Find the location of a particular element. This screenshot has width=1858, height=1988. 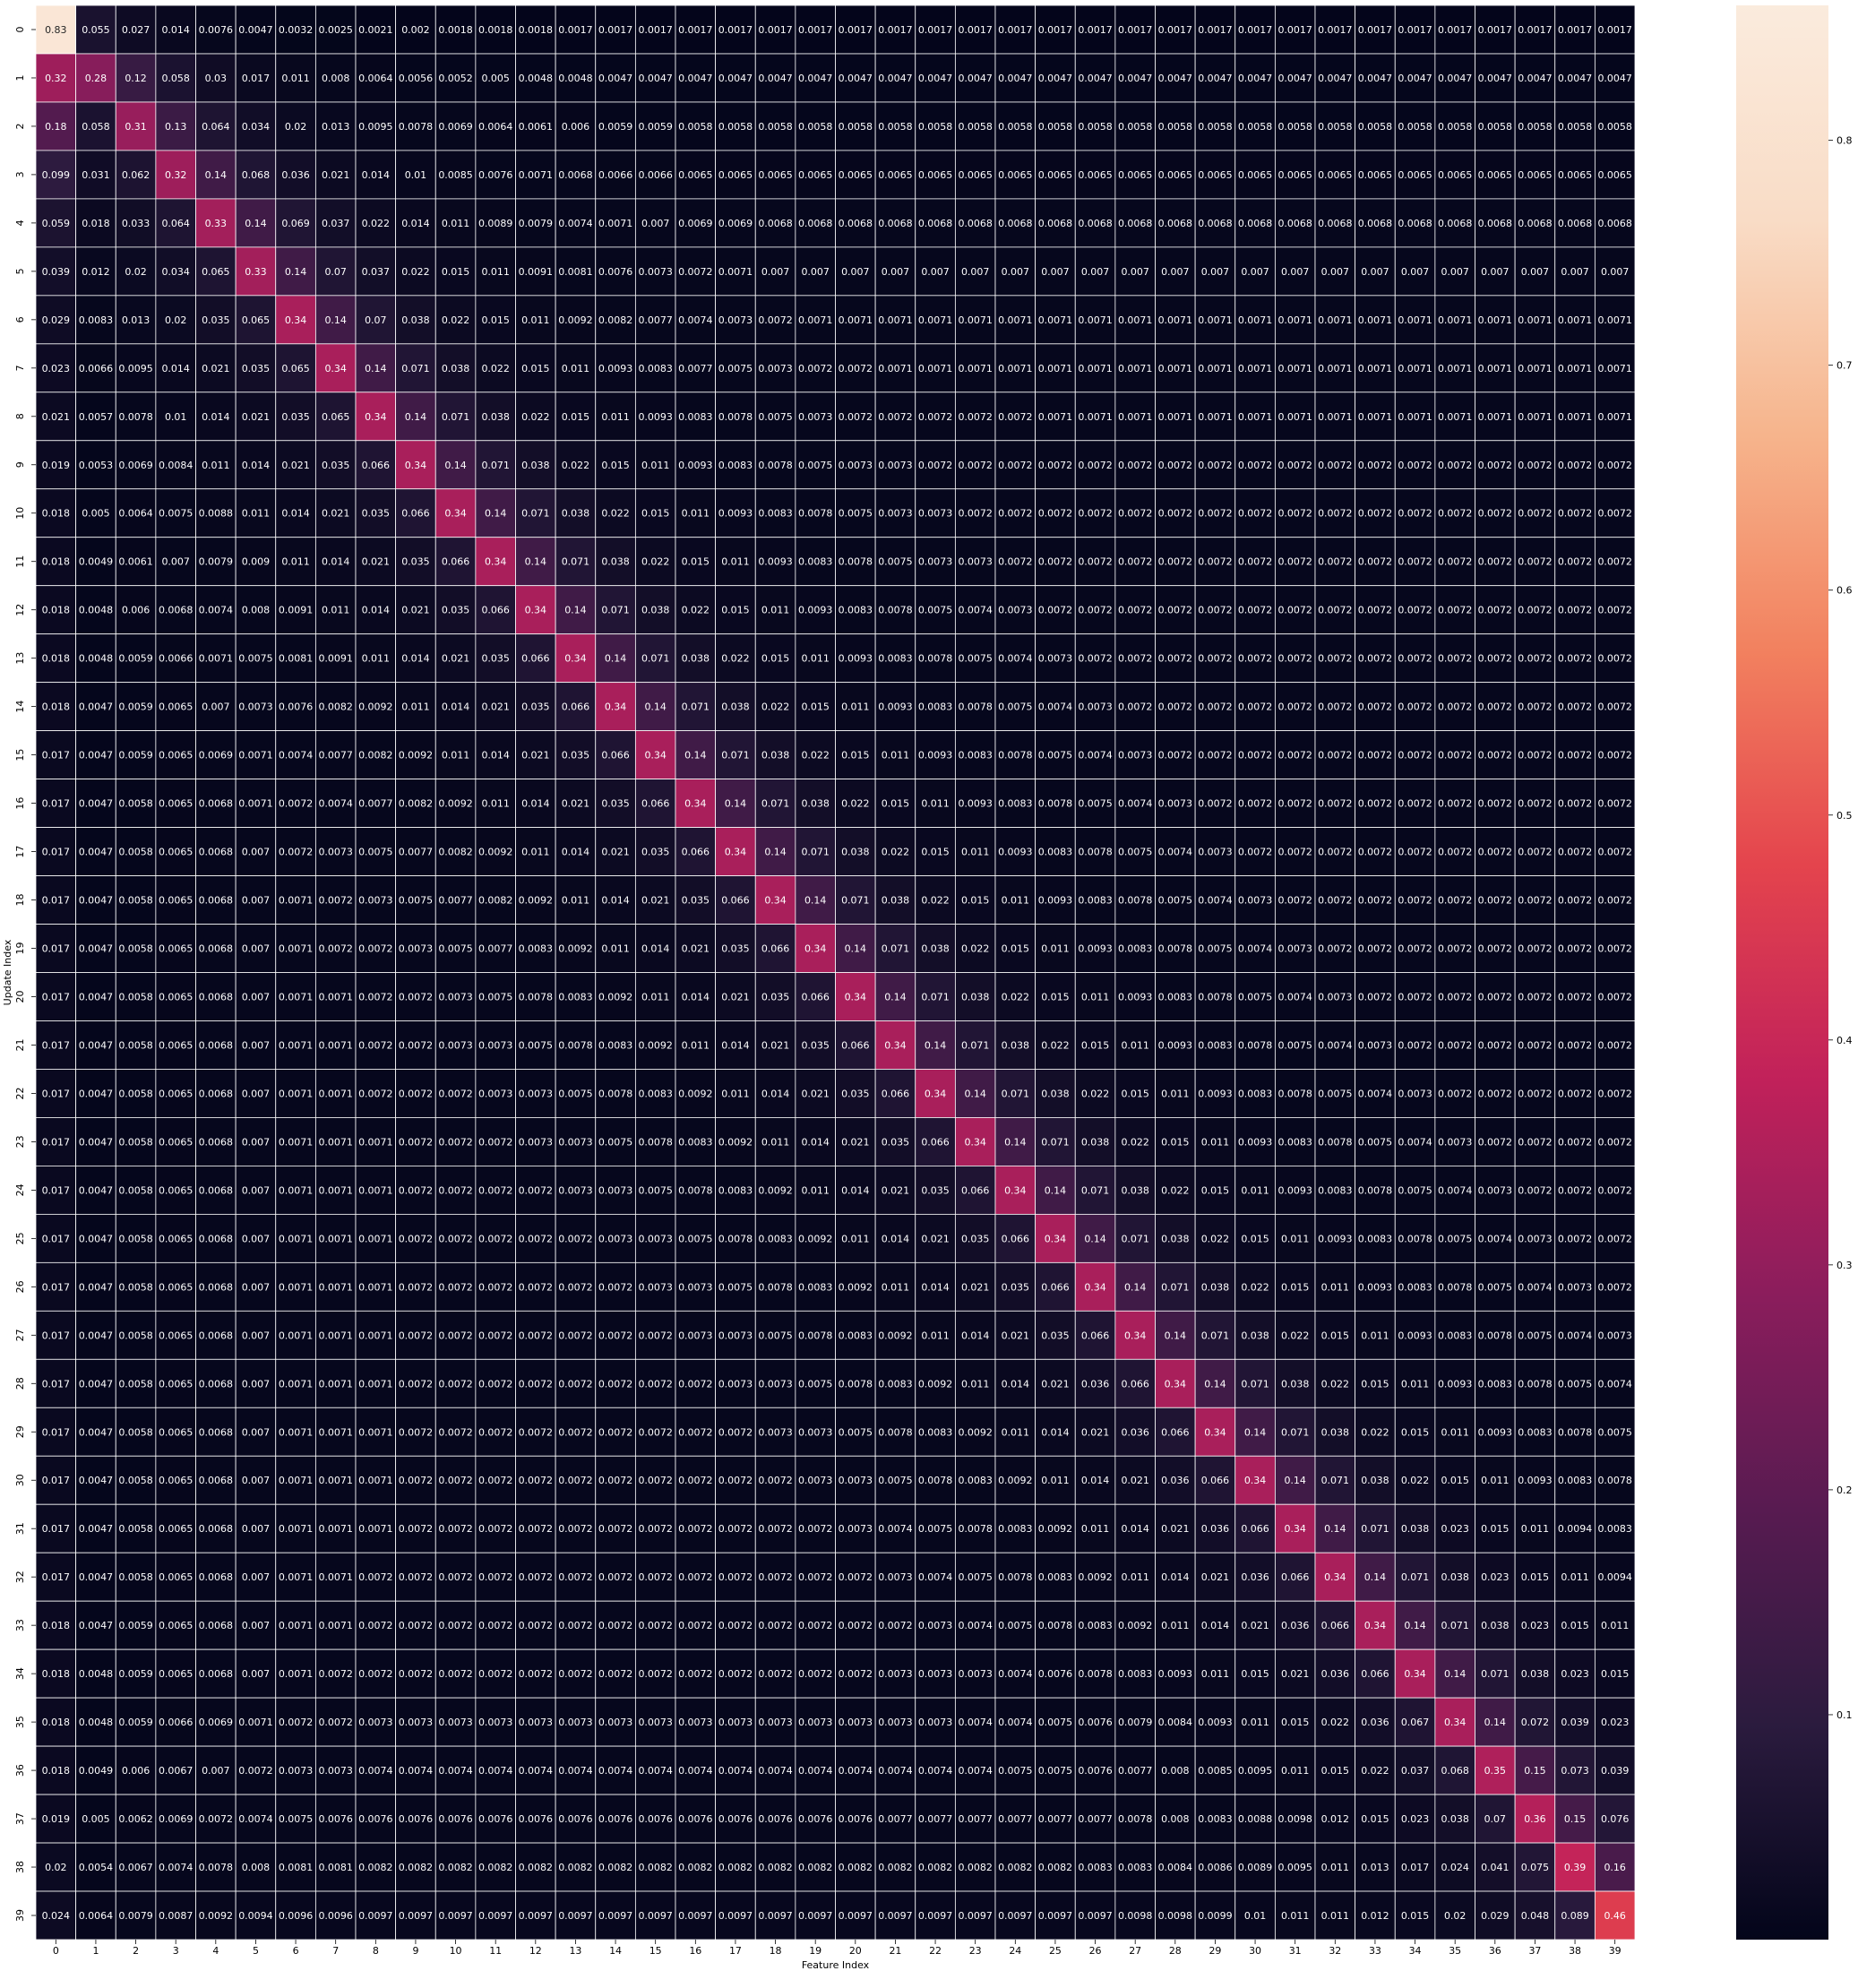

cell-value-label: 0.0092 is located at coordinates (536, 901).